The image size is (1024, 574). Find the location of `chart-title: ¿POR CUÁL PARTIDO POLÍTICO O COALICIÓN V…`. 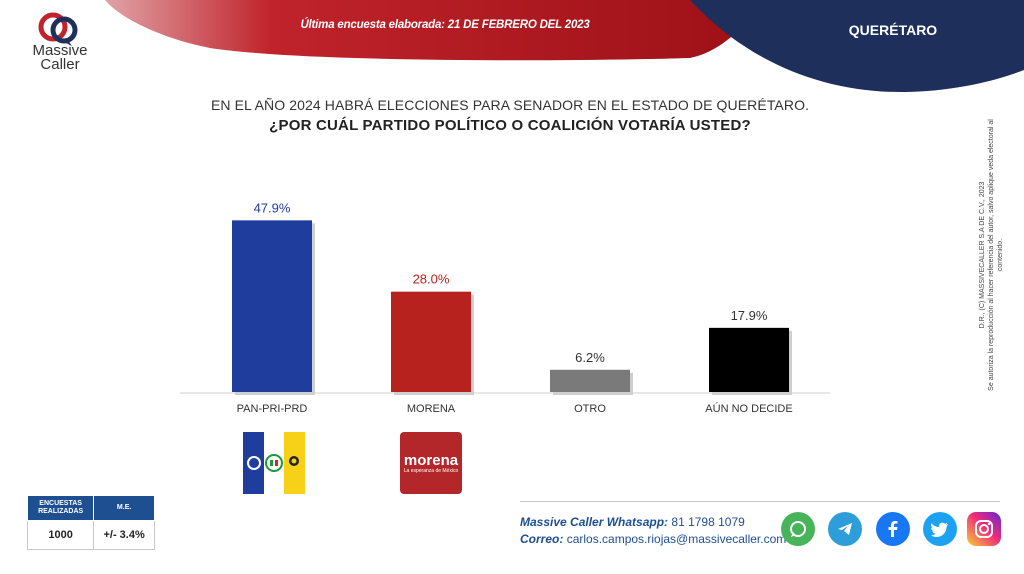

chart-title: ¿POR CUÁL PARTIDO POLÍTICO O COALICIÓN V… is located at coordinates (510, 125).